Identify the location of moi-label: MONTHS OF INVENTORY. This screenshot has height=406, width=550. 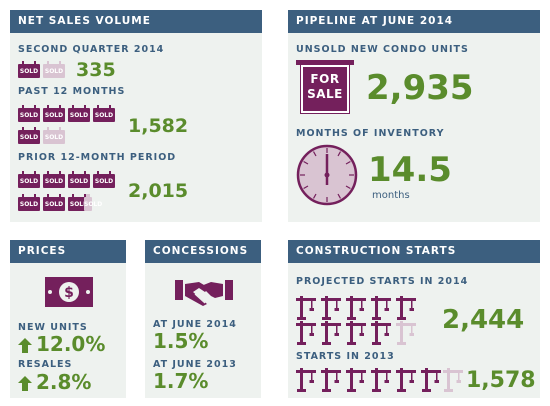
(370, 133).